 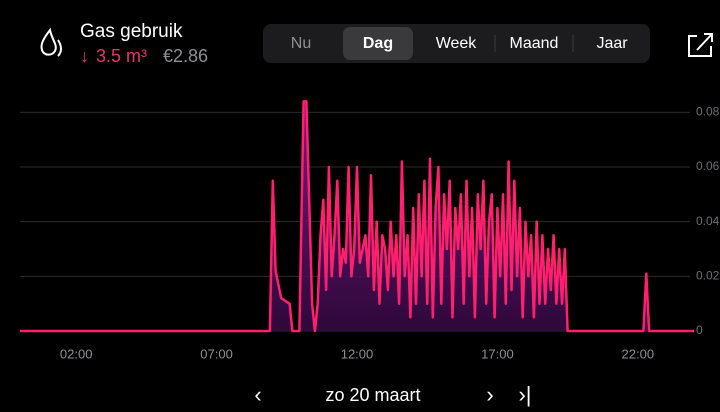 What do you see at coordinates (84, 56) in the screenshot?
I see `arrow-down: ↓` at bounding box center [84, 56].